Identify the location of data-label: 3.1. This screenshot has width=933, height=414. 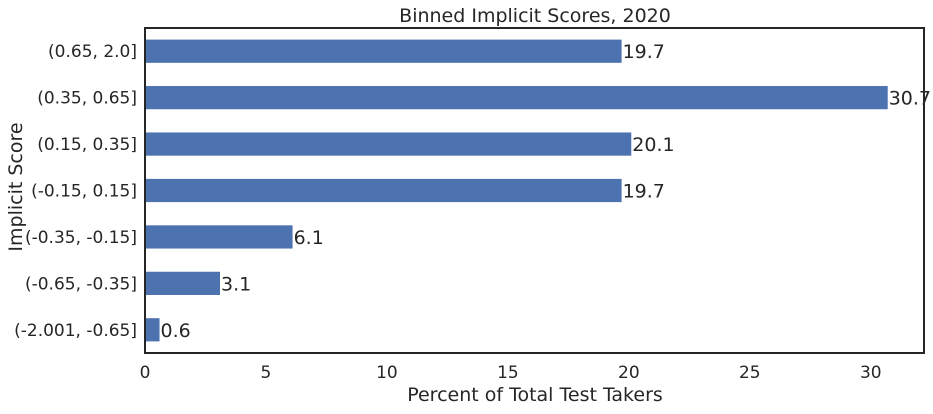
(236, 284).